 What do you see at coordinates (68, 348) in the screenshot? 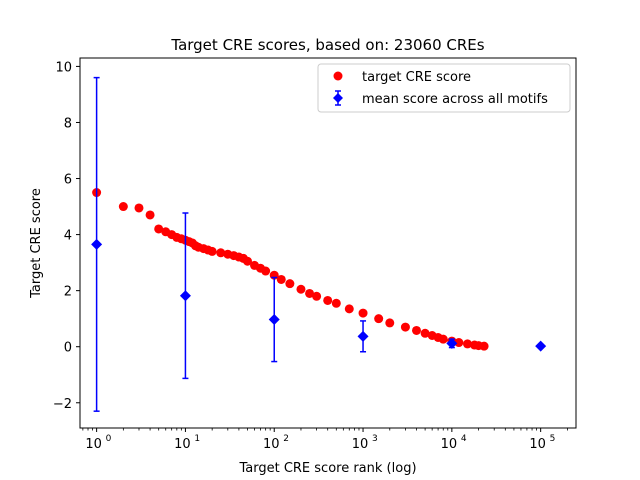
I see `y-tick-label: 0` at bounding box center [68, 348].